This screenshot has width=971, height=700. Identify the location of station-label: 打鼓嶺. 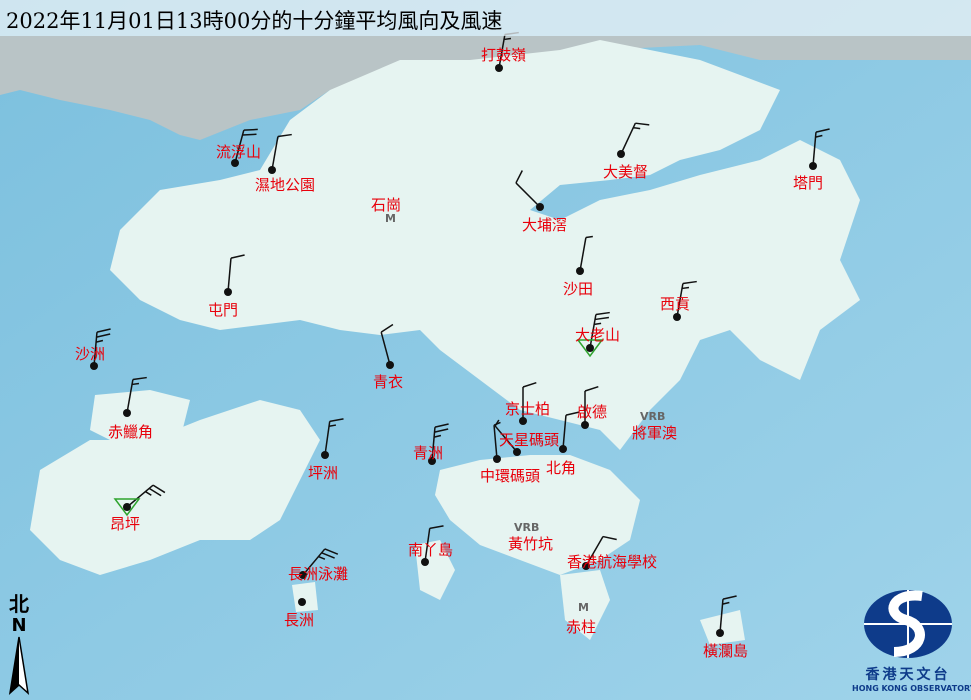
(504, 55).